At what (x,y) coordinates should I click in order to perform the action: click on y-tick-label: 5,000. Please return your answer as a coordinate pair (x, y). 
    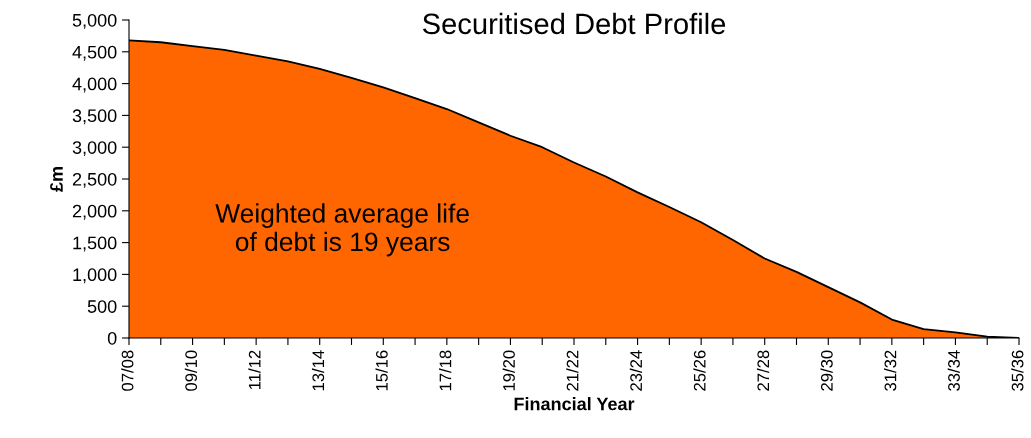
    Looking at the image, I should click on (94, 21).